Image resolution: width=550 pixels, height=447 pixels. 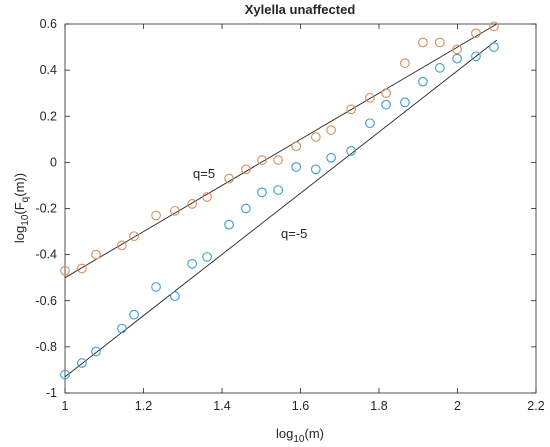 I want to click on chart-title: Xylella unaffected, so click(x=300, y=9).